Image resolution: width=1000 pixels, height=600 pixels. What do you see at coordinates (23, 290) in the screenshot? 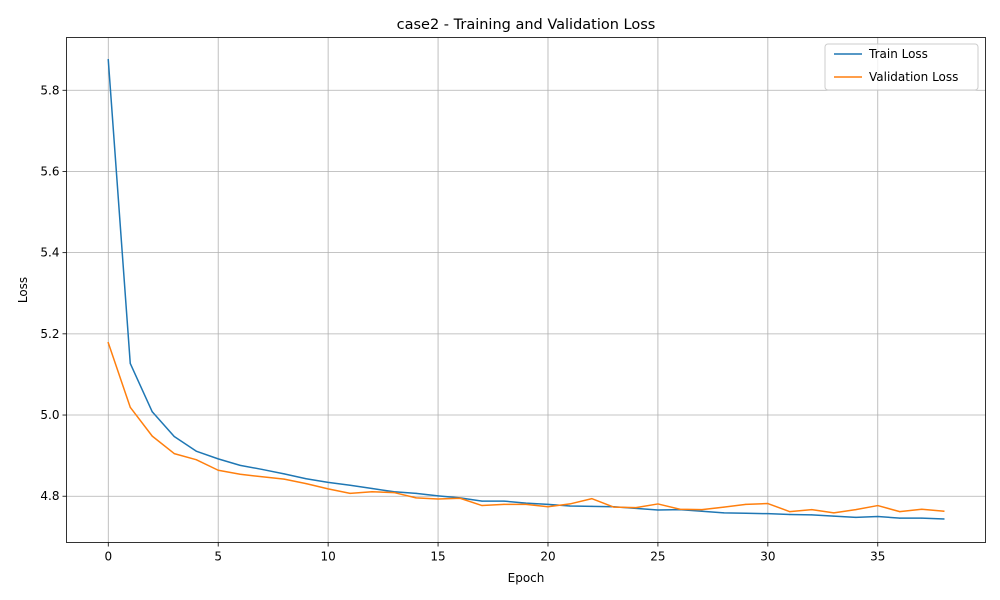
I see `y-axis-label: Loss` at bounding box center [23, 290].